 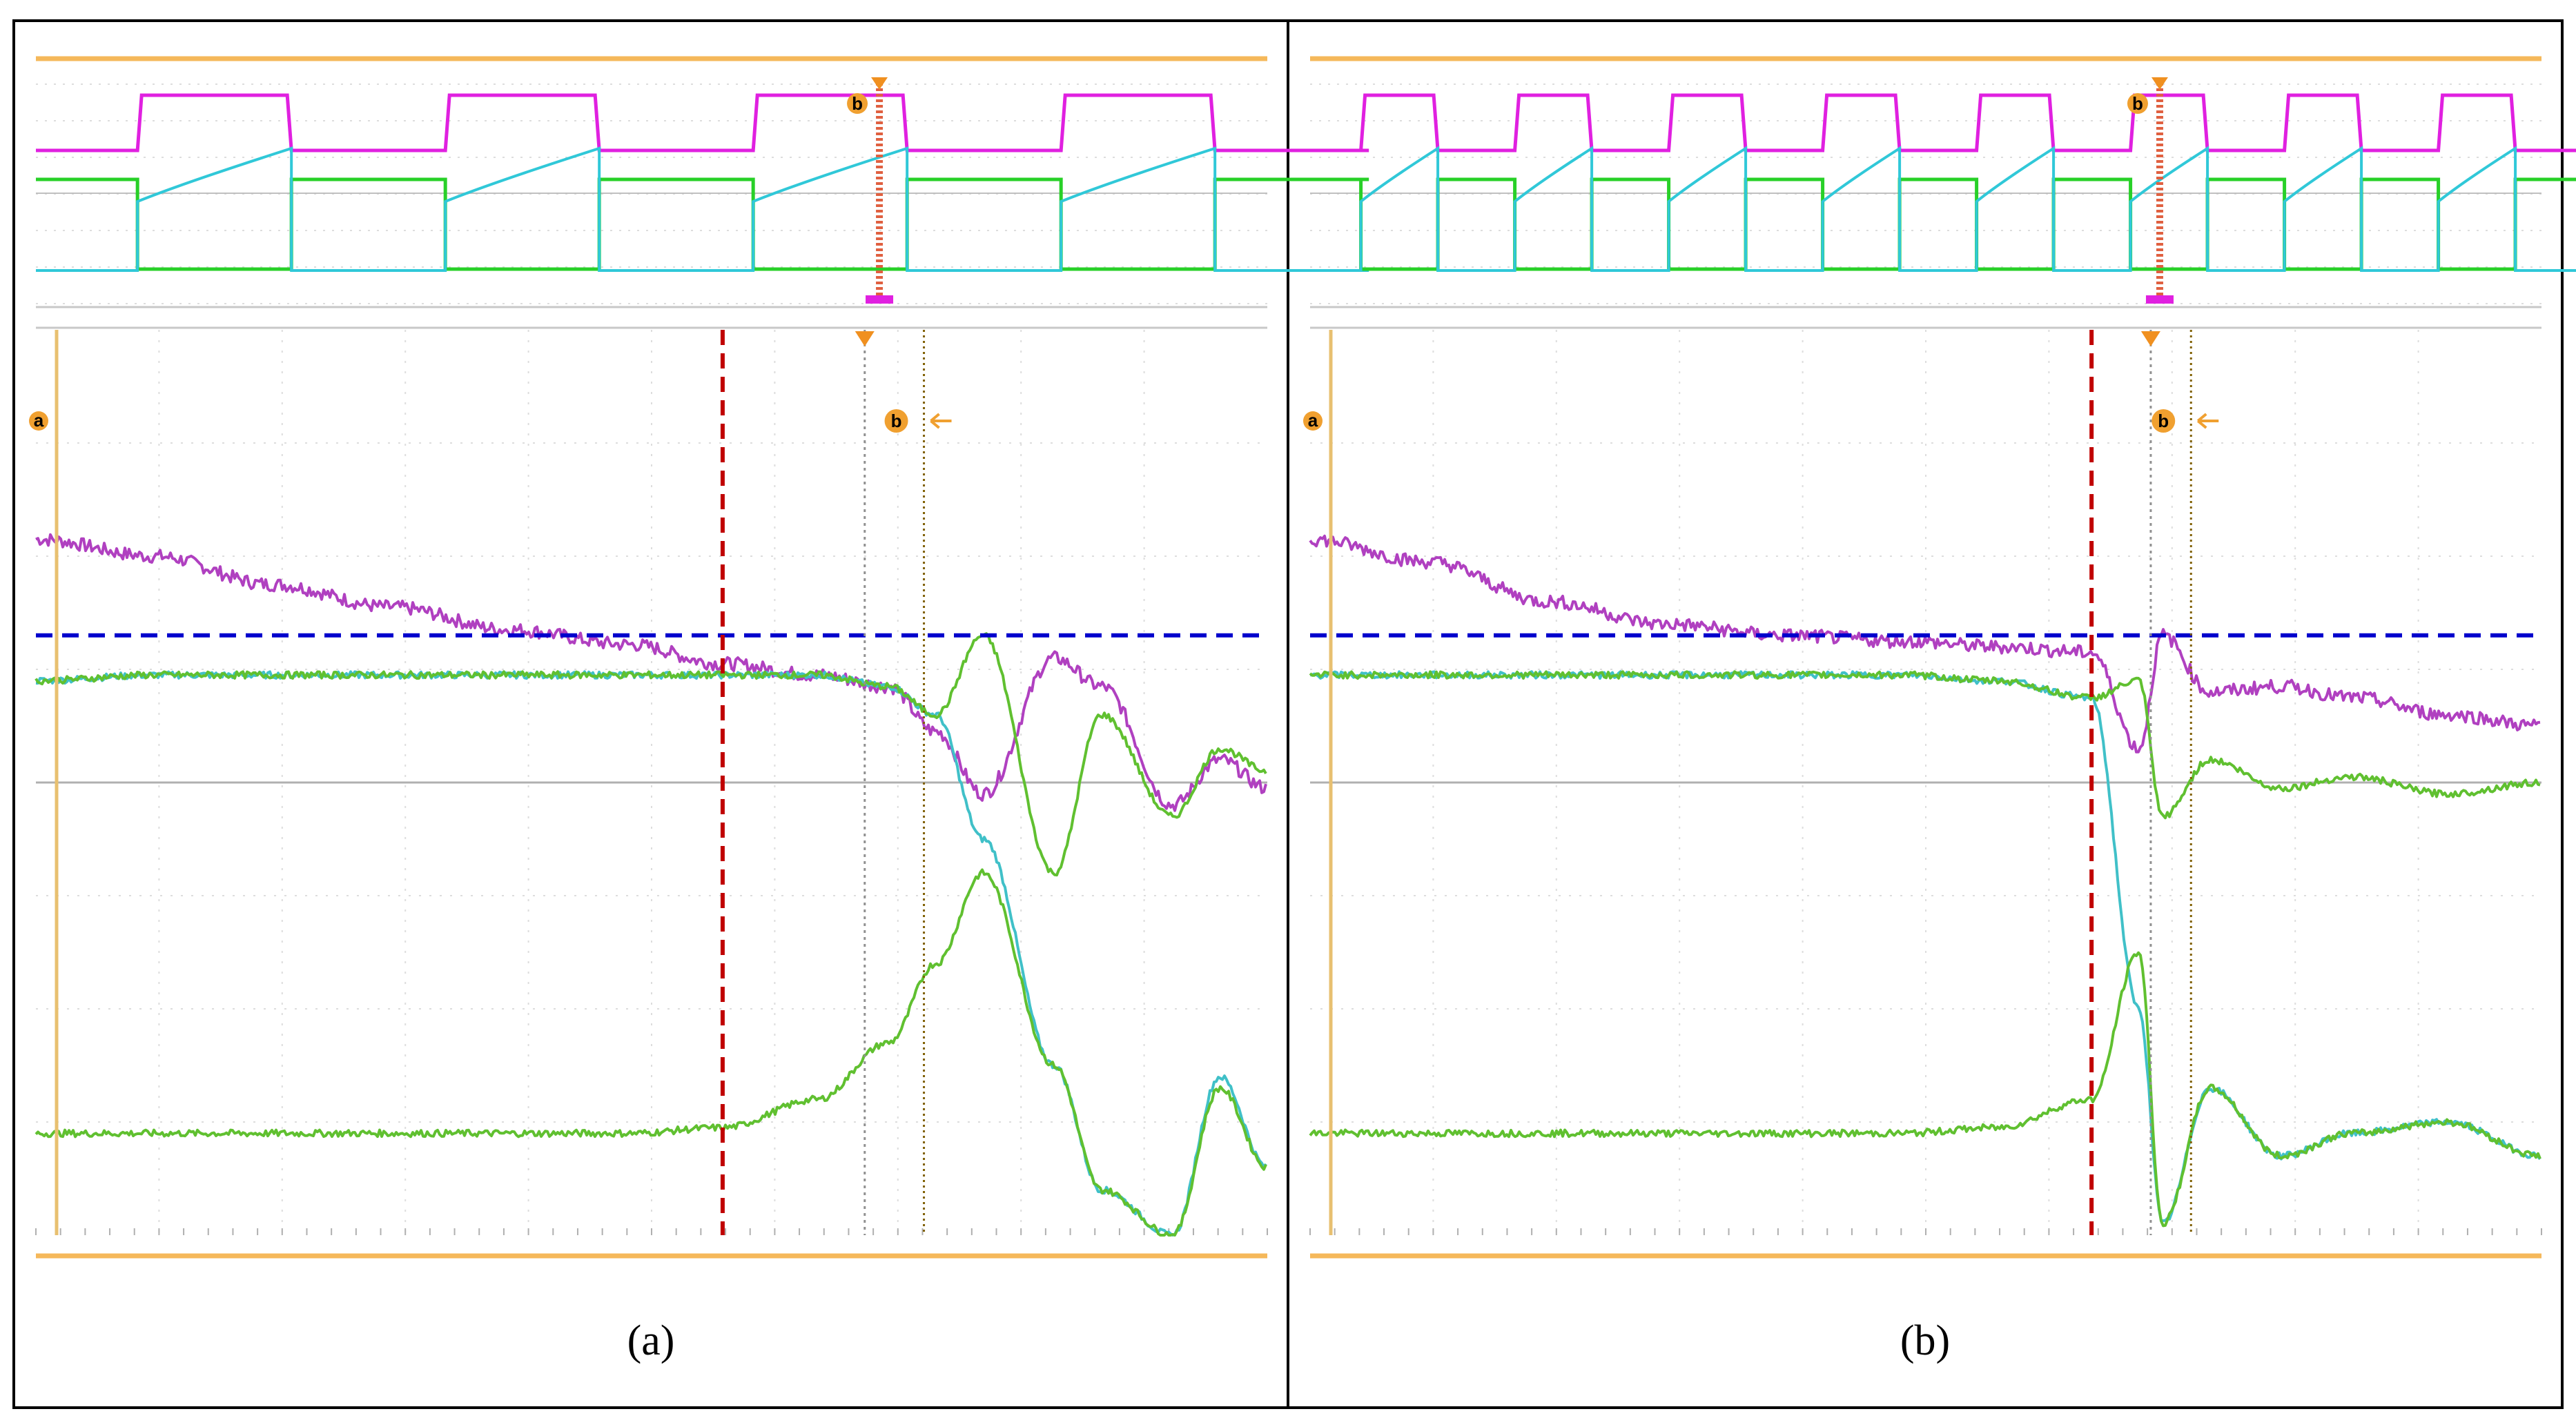 I want to click on overview-marker-b-label-b: b, so click(x=2137, y=103).